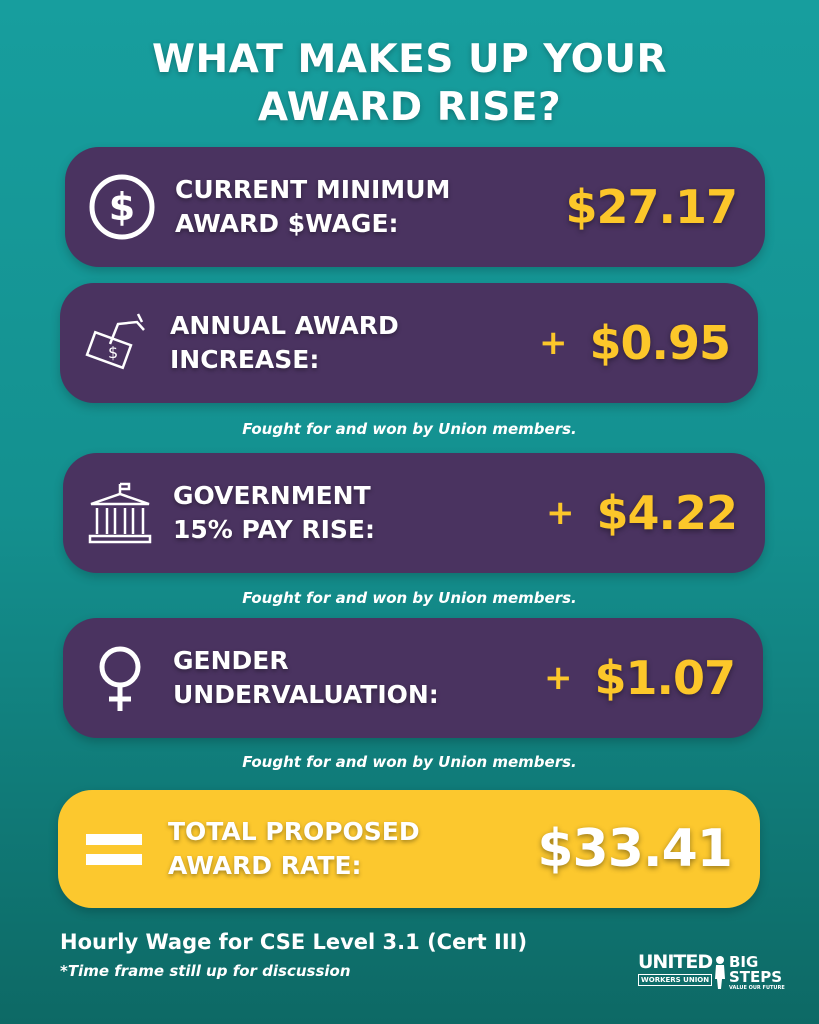 The width and height of the screenshot is (819, 1024). What do you see at coordinates (120, 513) in the screenshot?
I see `government-building-icon` at bounding box center [120, 513].